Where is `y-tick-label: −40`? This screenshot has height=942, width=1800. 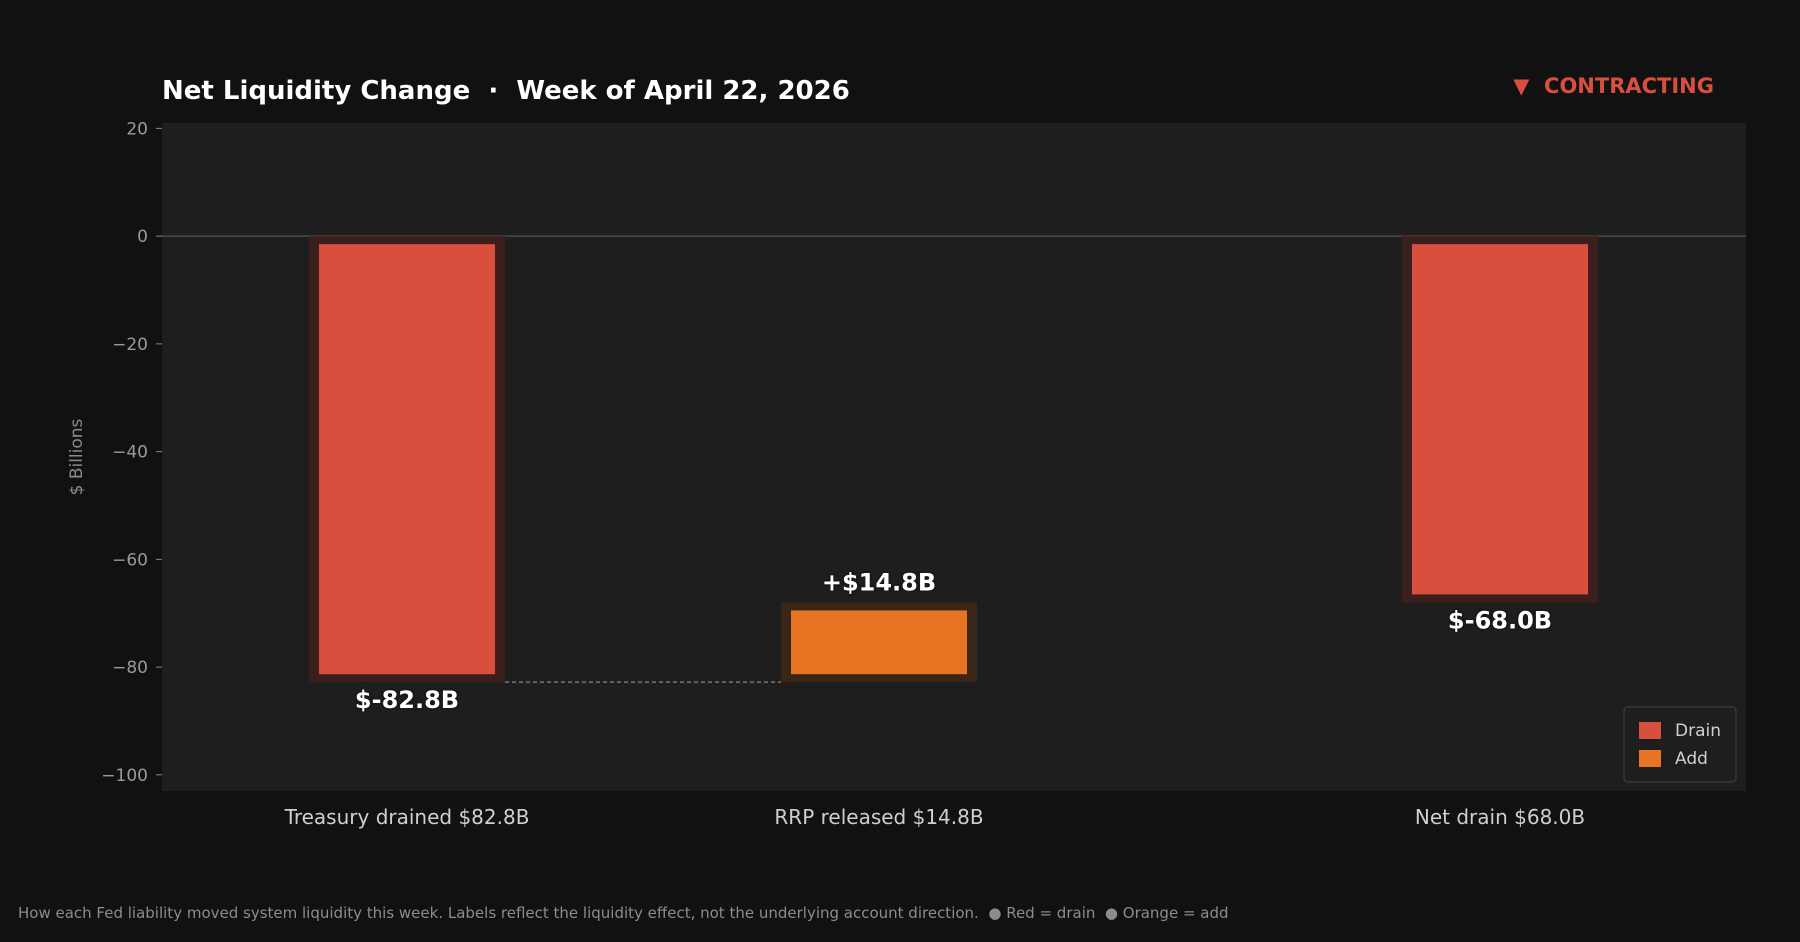
y-tick-label: −40 is located at coordinates (130, 453).